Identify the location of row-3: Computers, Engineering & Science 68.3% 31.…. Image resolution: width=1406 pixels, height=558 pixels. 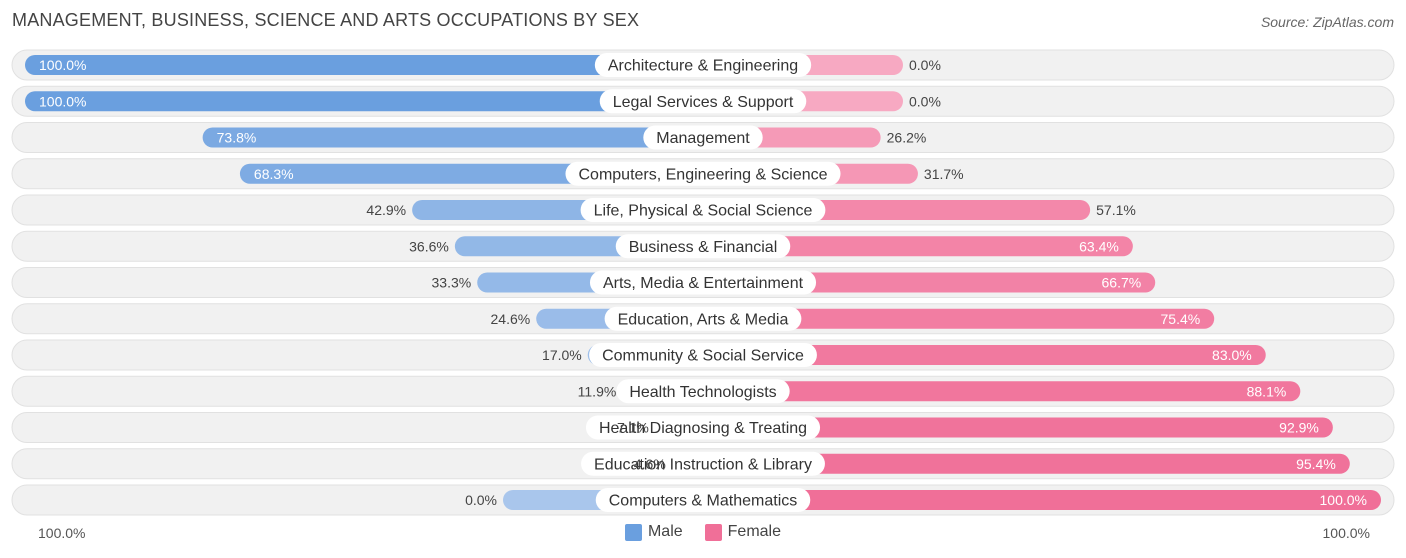
(703, 174).